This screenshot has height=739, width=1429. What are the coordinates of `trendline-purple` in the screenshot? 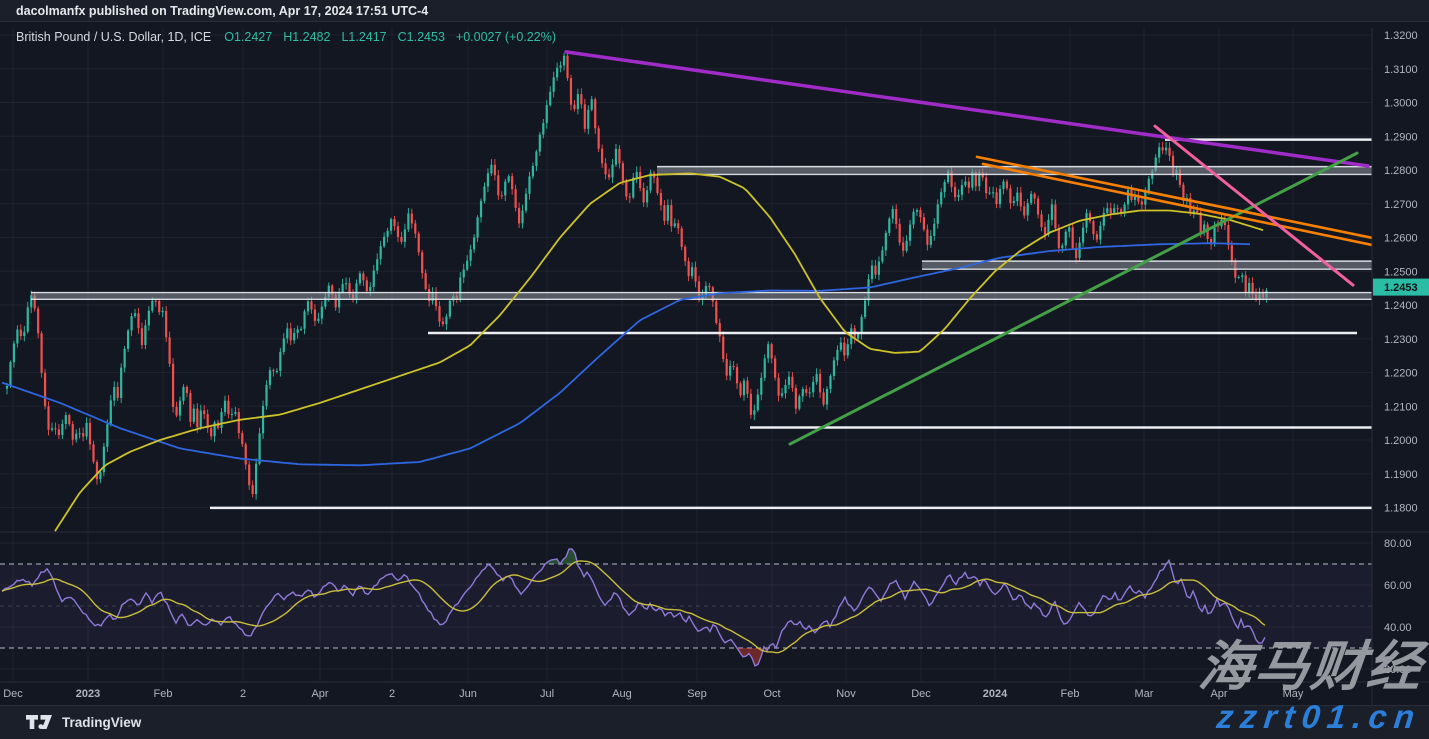 It's located at (967, 109).